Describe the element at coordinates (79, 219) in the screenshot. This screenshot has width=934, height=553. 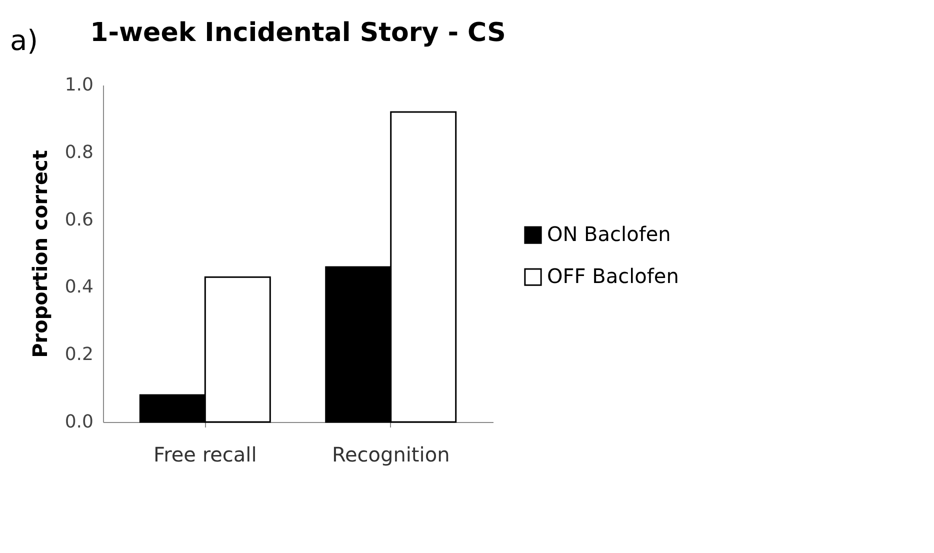
I see `y-tick-label: 0.6` at that location.